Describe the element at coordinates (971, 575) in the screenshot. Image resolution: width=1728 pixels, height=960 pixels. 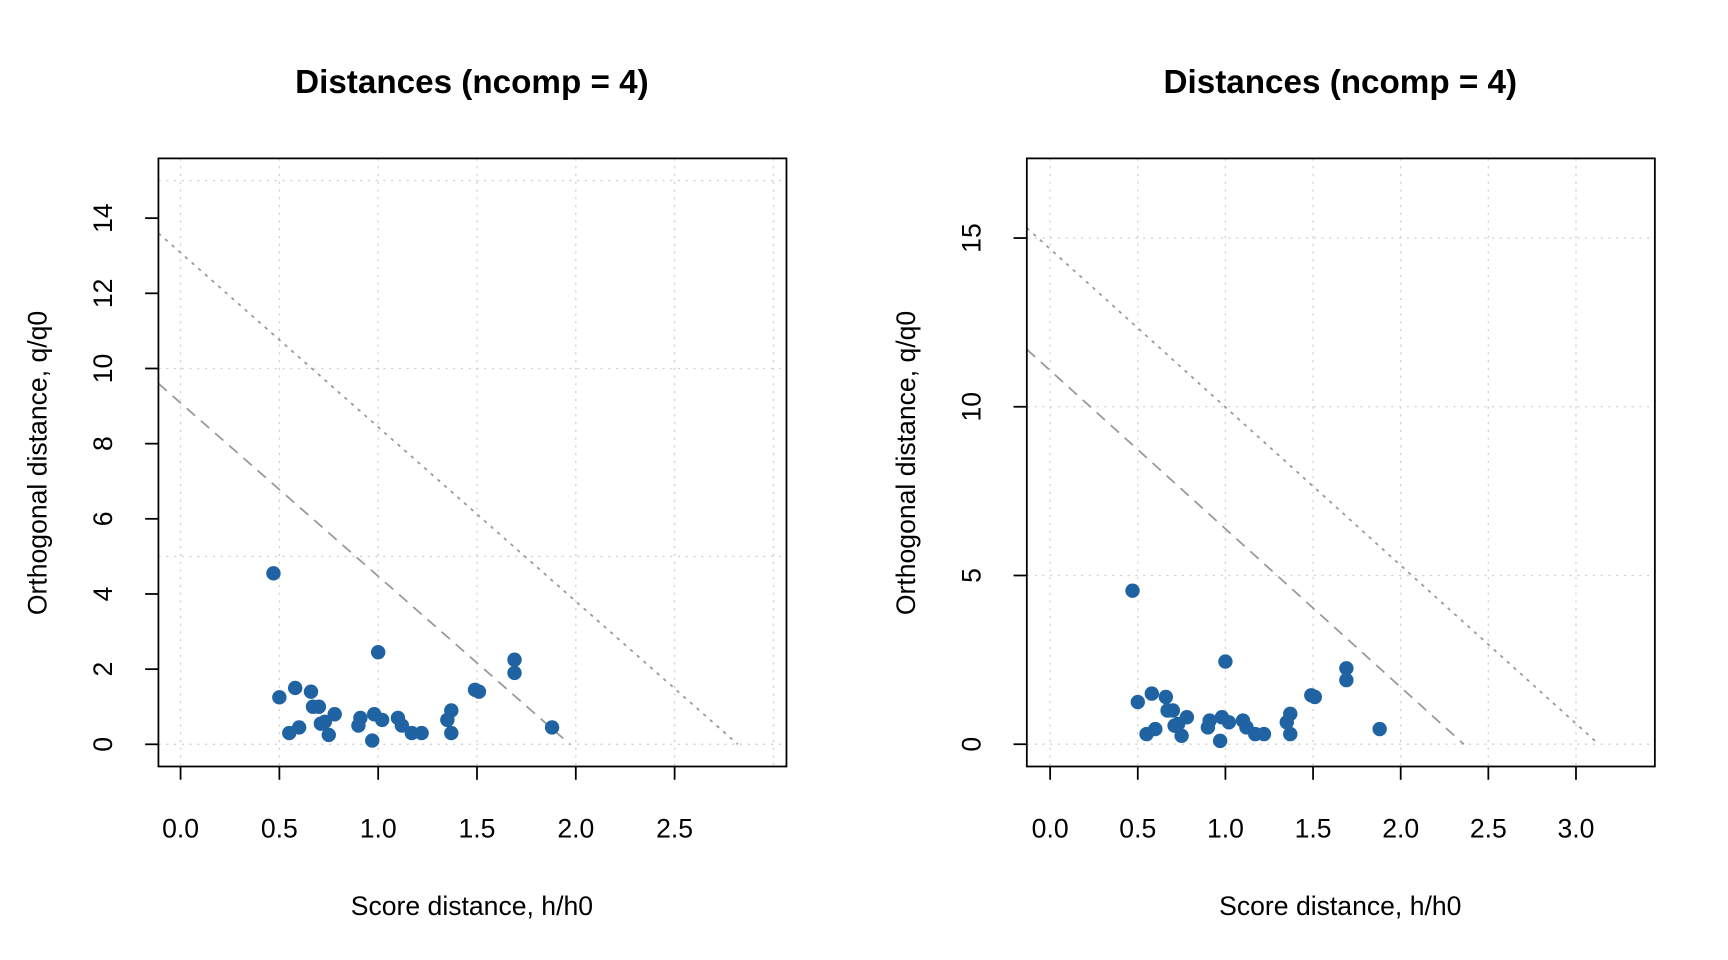
I see `y-tick-label: 5` at that location.